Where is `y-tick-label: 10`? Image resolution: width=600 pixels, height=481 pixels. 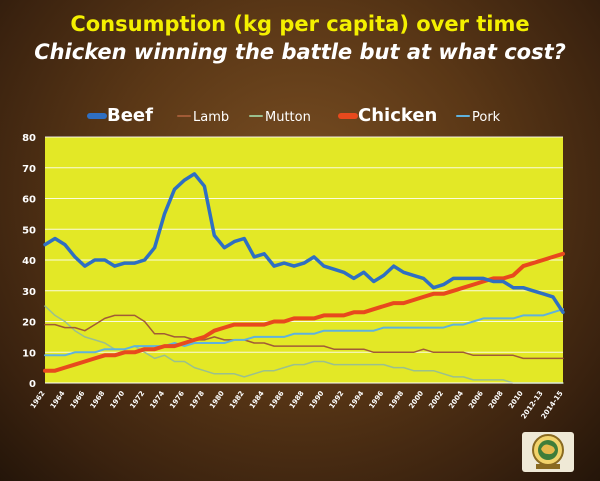
y-tick-label: 10 is located at coordinates (29, 353).